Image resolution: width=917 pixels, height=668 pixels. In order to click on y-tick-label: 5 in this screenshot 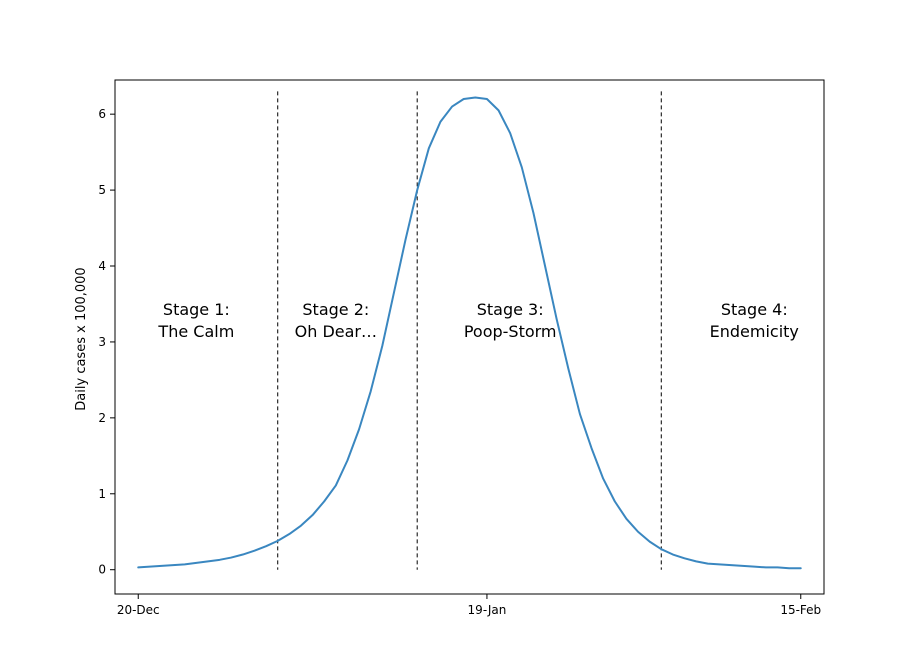, I will do `click(102, 190)`.